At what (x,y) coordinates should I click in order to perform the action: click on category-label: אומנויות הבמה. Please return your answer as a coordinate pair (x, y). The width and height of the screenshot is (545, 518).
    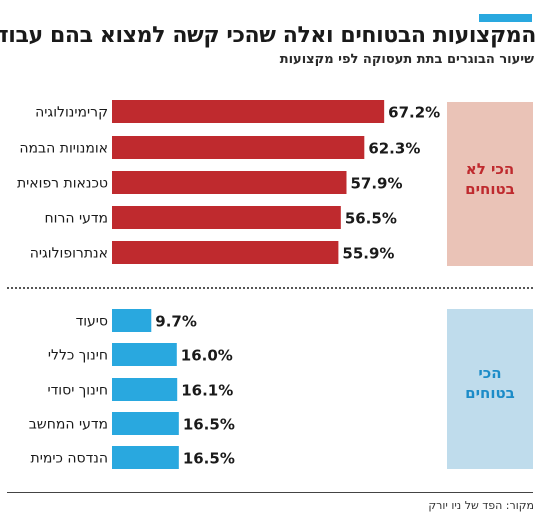
    Looking at the image, I should click on (64, 149).